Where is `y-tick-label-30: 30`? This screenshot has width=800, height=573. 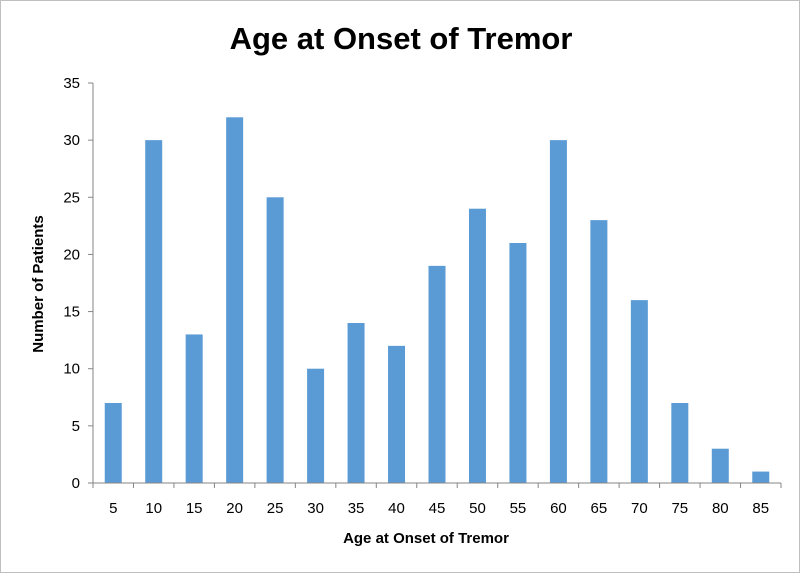
y-tick-label-30: 30 is located at coordinates (71, 140).